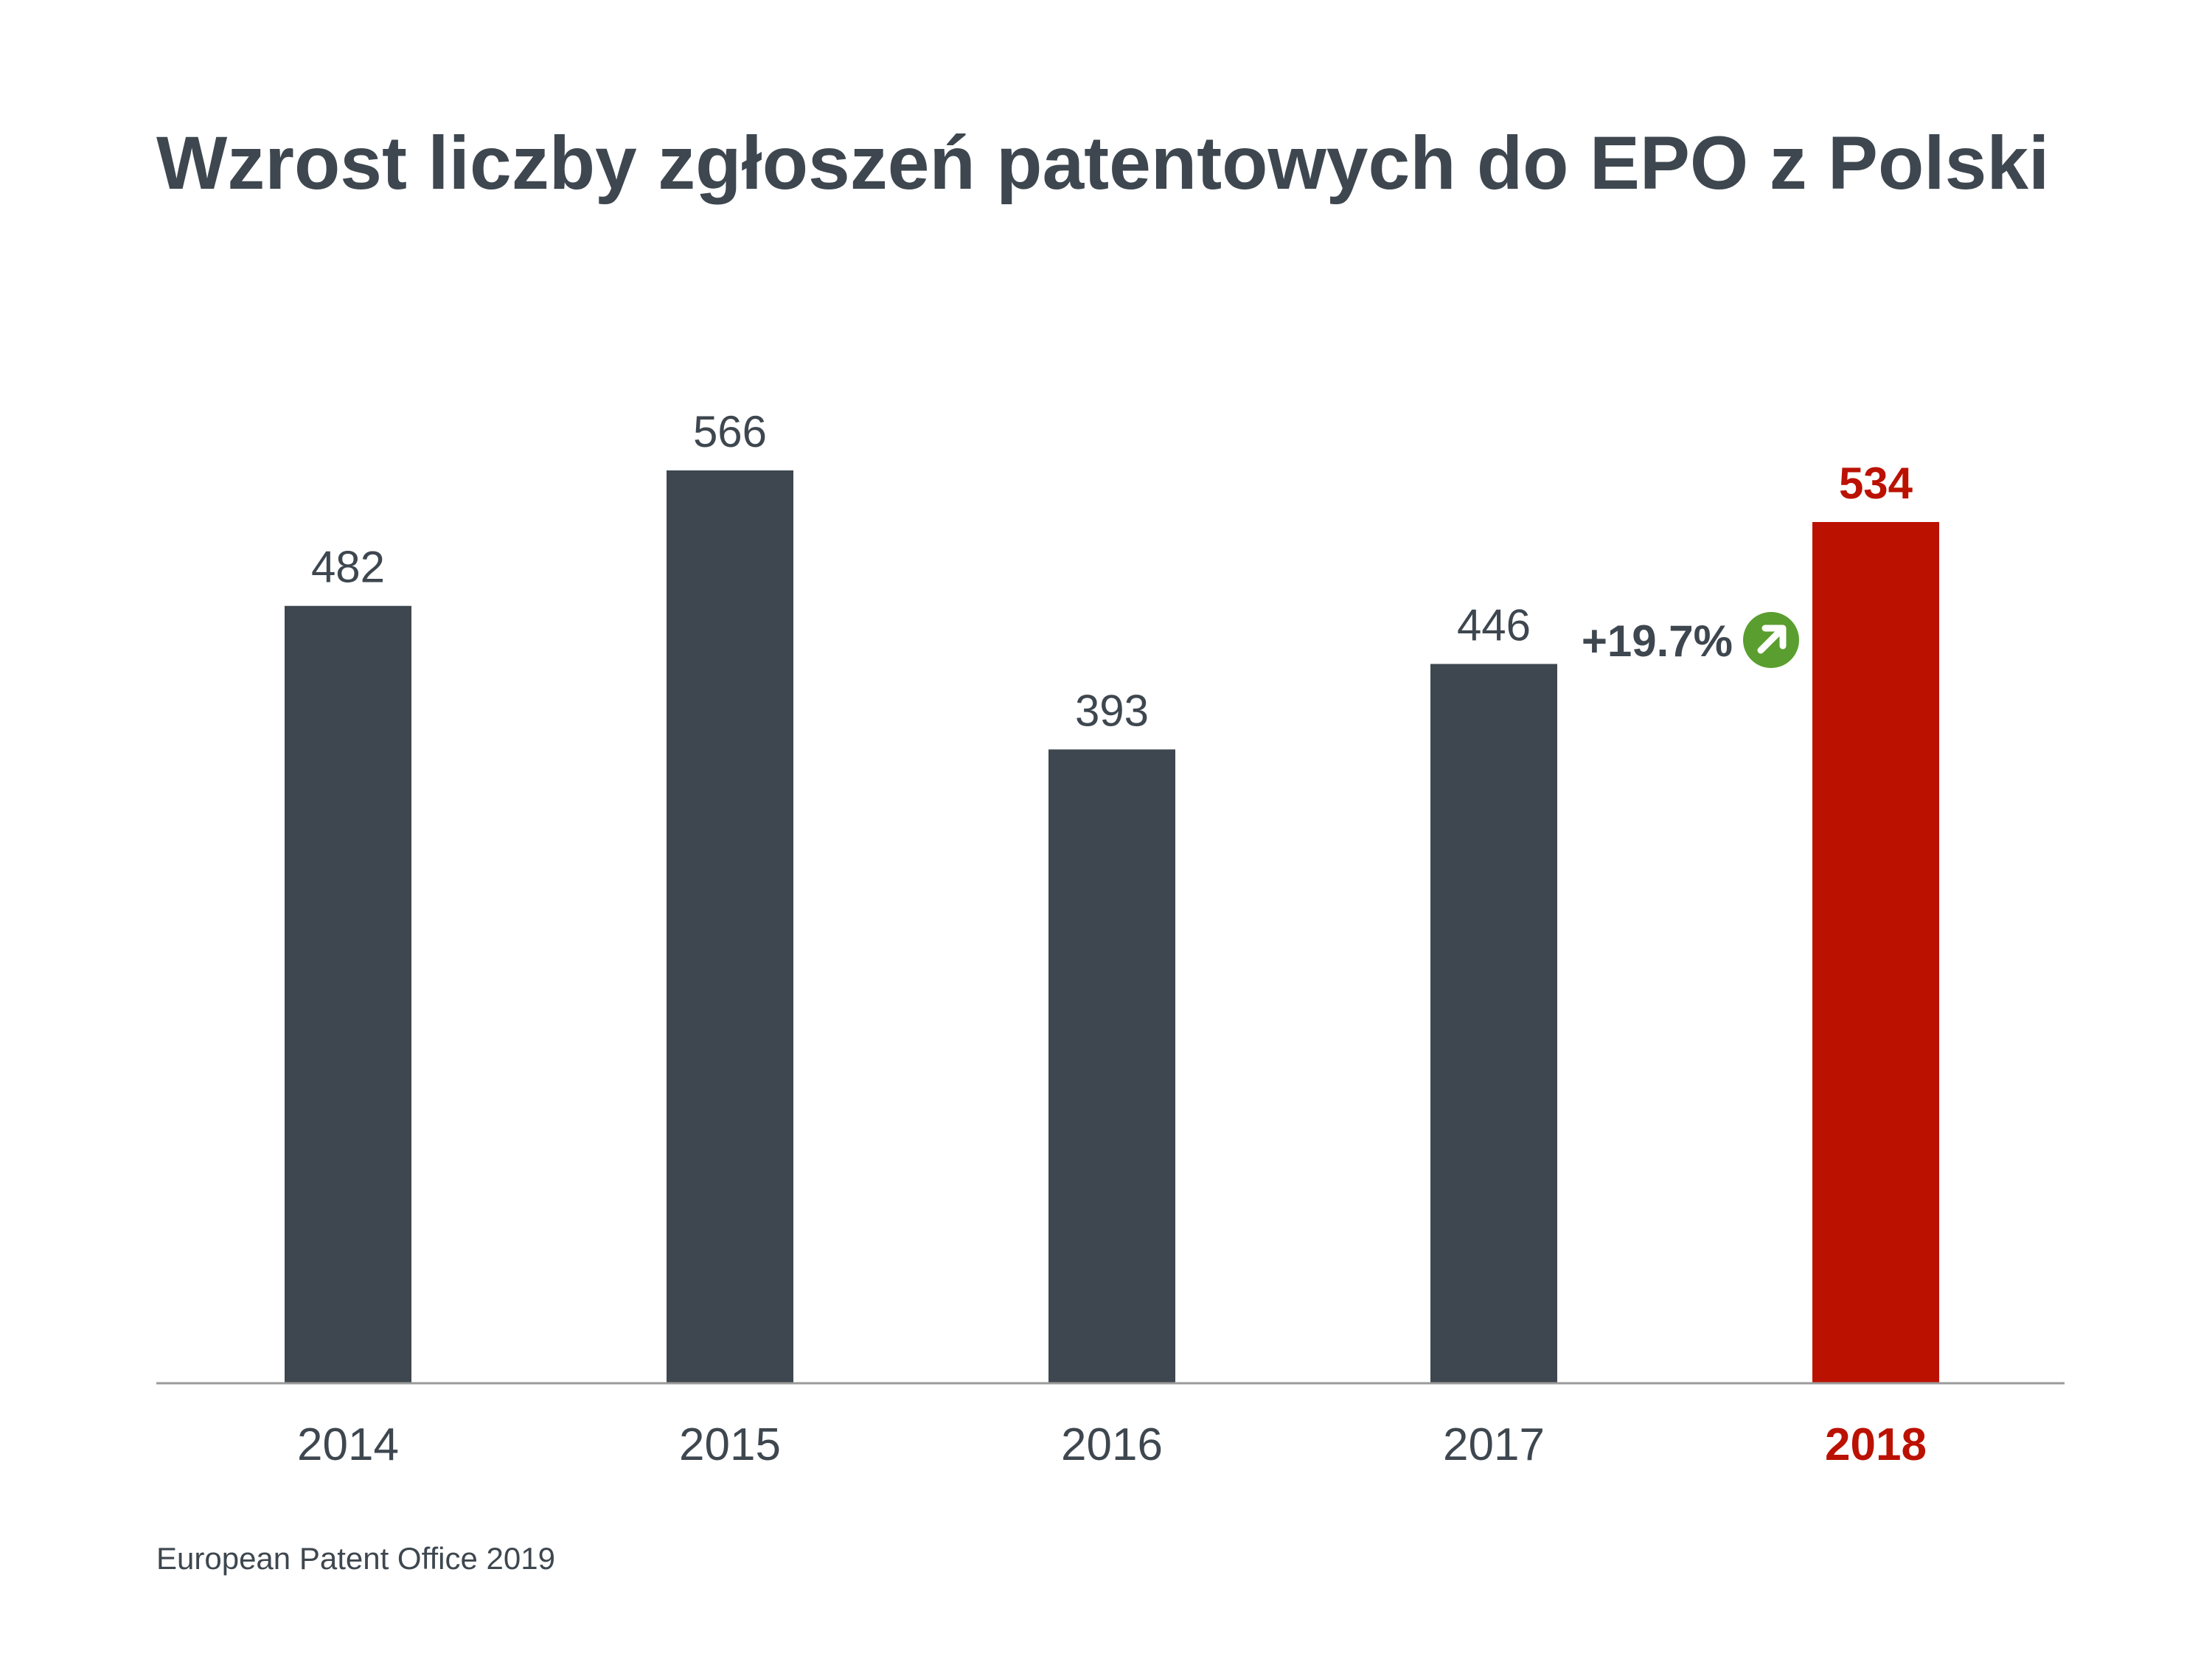 This screenshot has width=2212, height=1659. Describe the element at coordinates (730, 926) in the screenshot. I see `bar-2015` at that location.